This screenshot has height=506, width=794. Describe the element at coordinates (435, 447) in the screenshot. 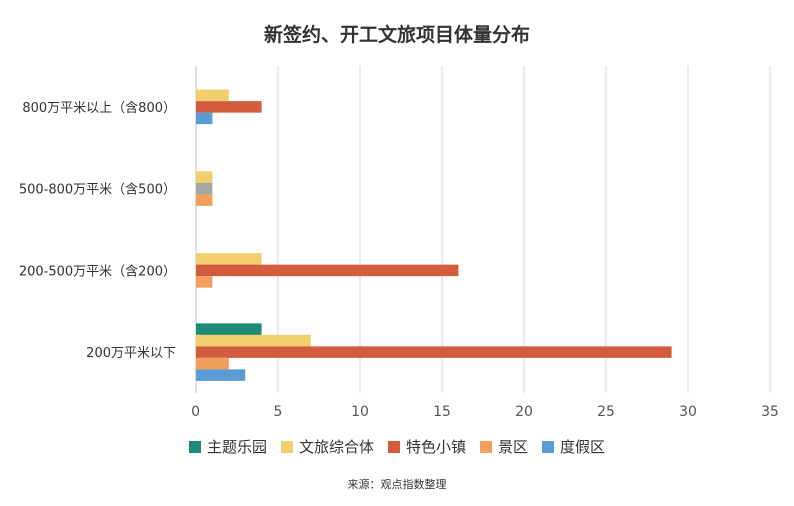

I see `legend-label: 特色小镇` at that location.